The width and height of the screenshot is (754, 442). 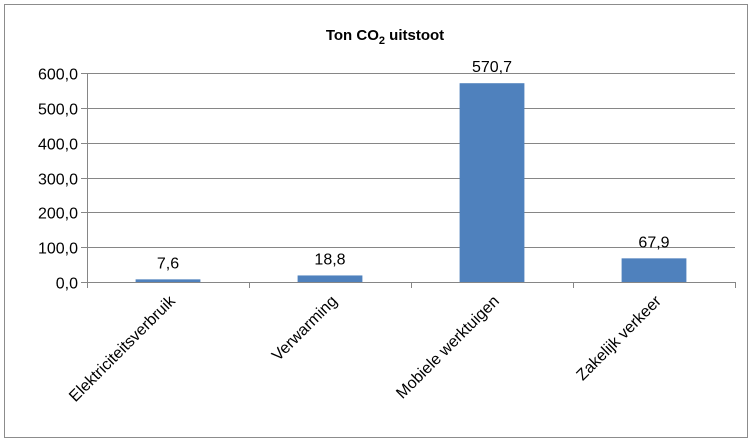 I want to click on data-label: 67,9, so click(x=653, y=242).